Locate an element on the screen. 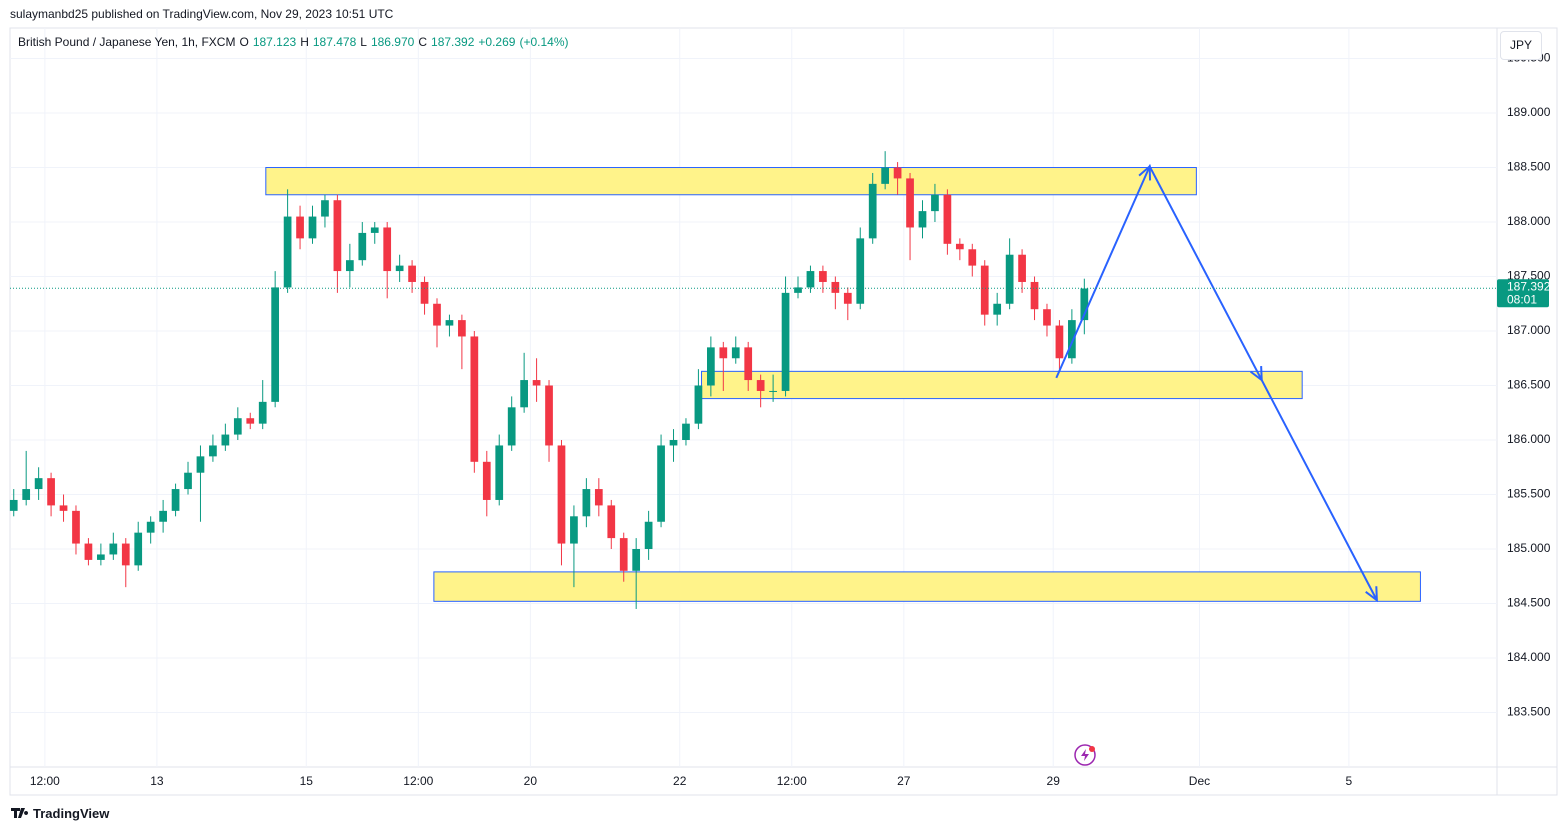 The height and width of the screenshot is (831, 1567). projection-path is located at coordinates (1216, 382).